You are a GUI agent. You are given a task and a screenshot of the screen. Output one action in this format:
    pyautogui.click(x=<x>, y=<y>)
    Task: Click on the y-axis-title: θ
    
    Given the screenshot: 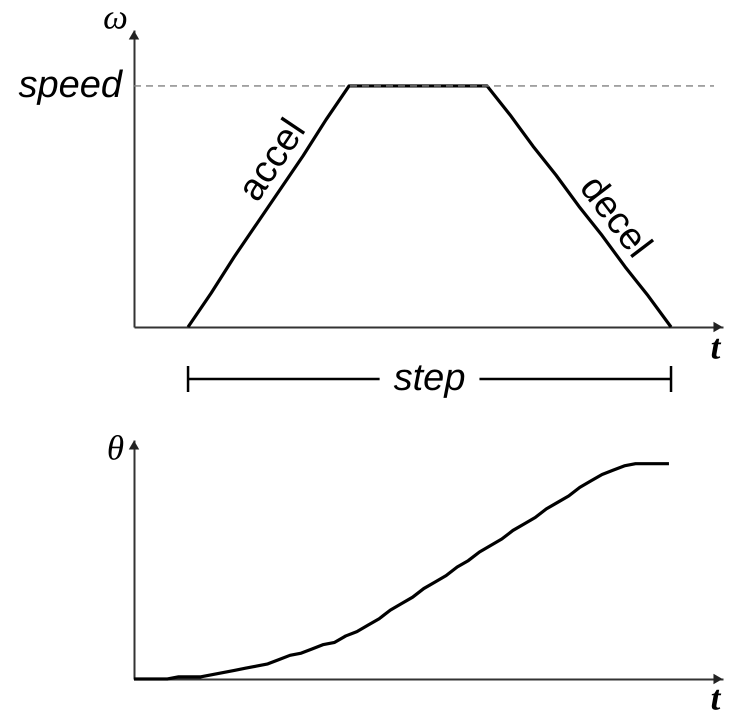 What is the action you would take?
    pyautogui.click(x=115, y=448)
    